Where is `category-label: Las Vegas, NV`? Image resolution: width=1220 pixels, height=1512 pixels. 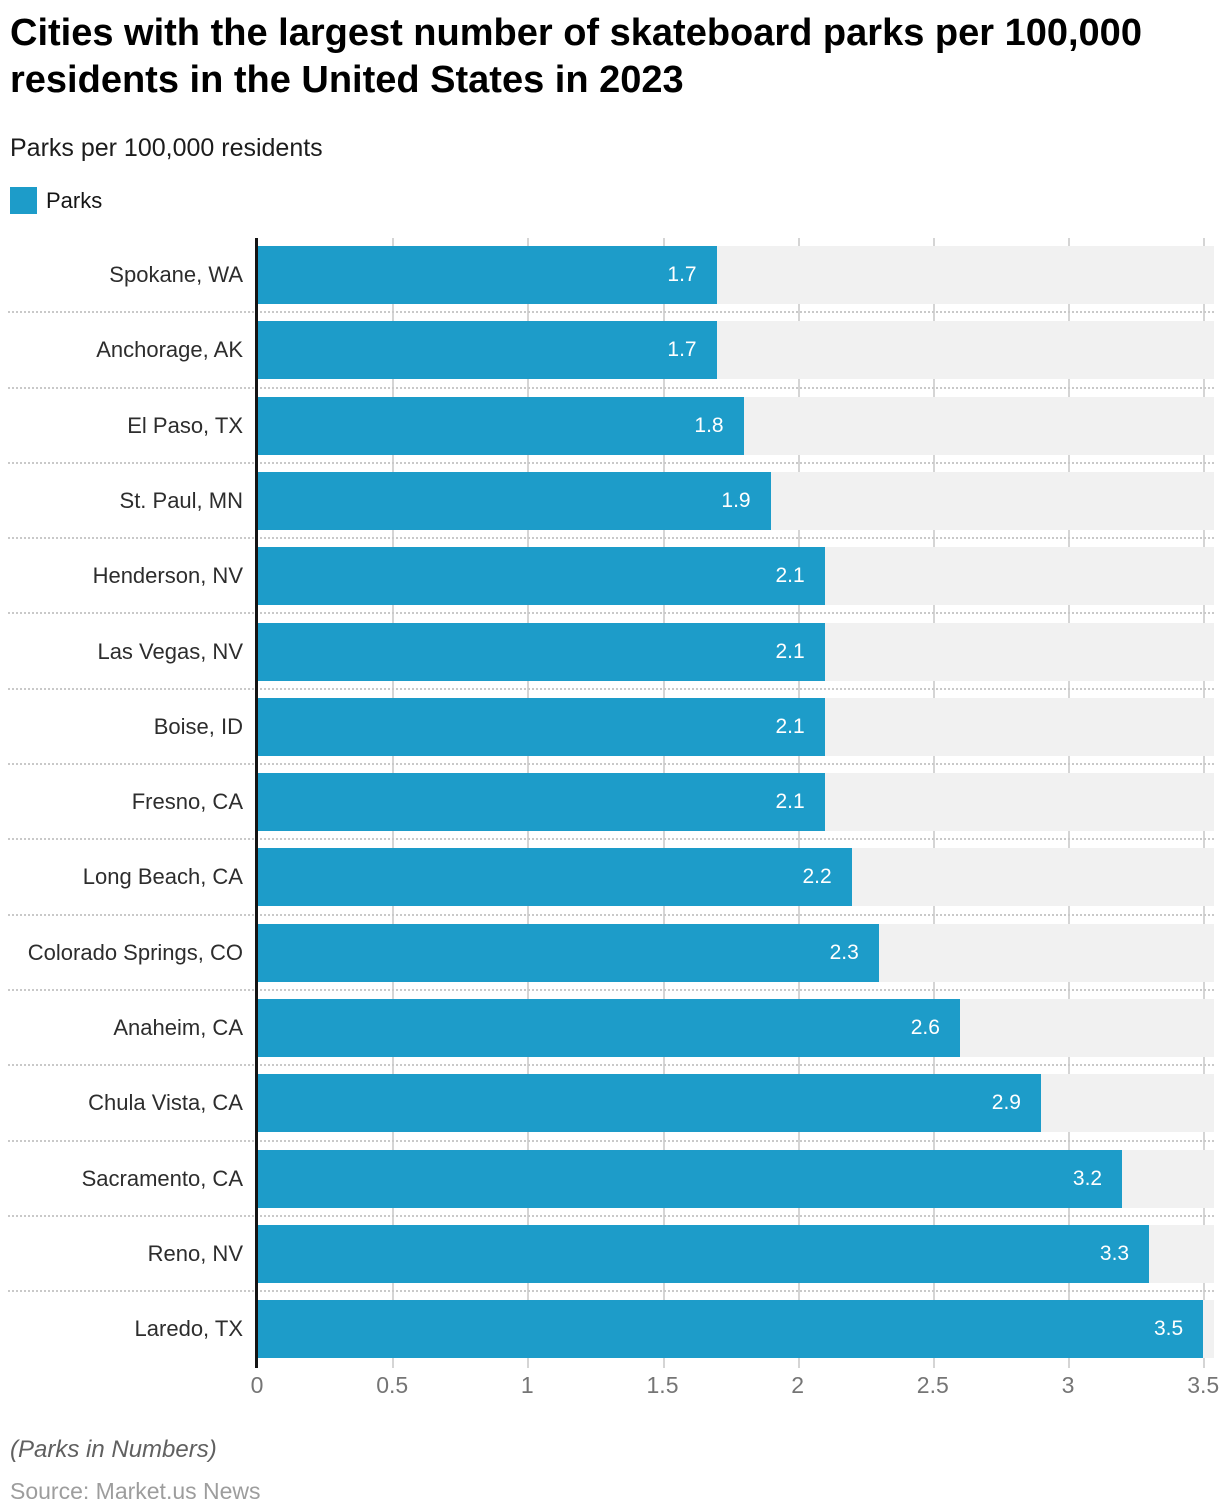
category-label: Las Vegas, NV is located at coordinates (170, 651).